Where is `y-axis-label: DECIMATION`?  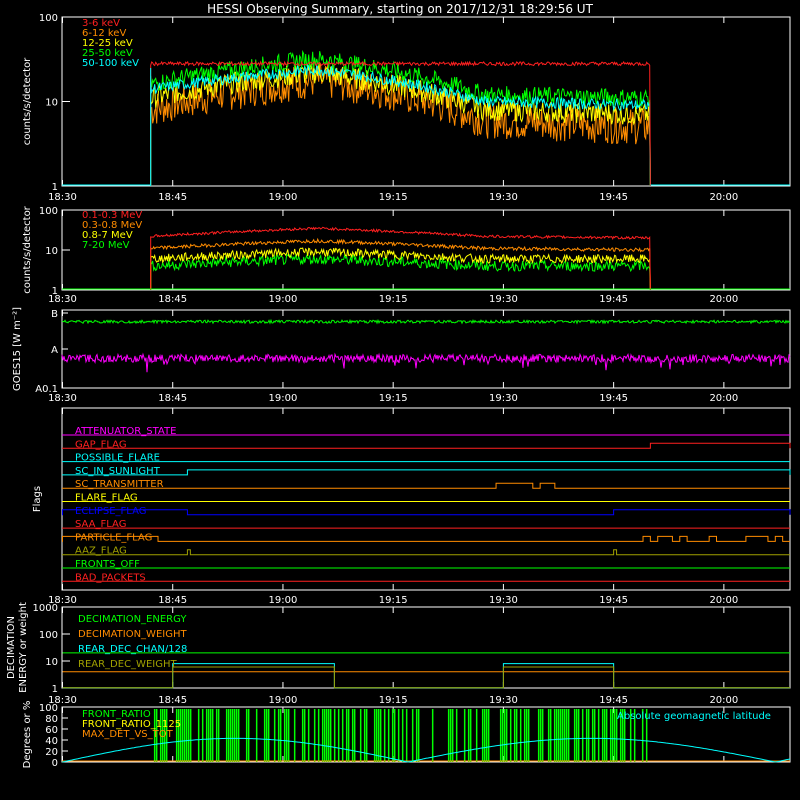 y-axis-label: DECIMATION is located at coordinates (11, 647).